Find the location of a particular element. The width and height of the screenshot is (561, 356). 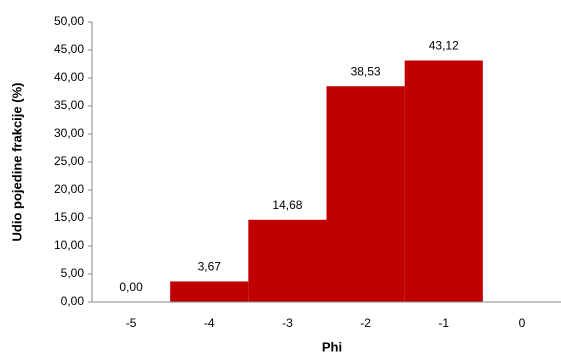

value-label: 3,67 is located at coordinates (210, 267).